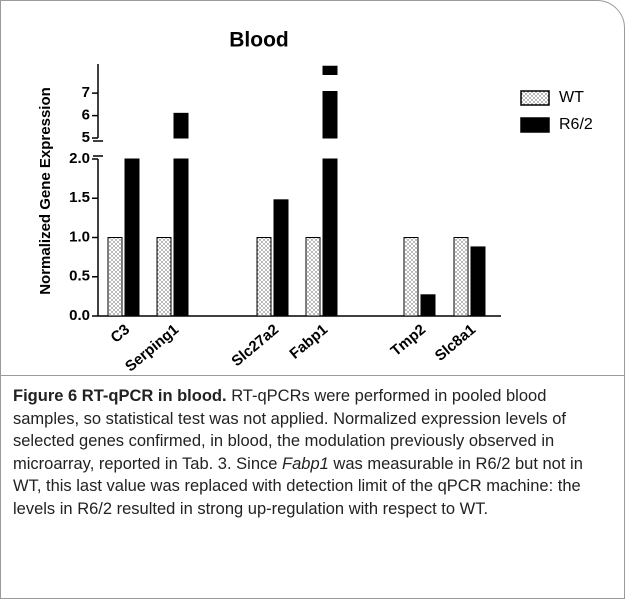  Describe the element at coordinates (86, 115) in the screenshot. I see `y2-tick-label: 6` at that location.